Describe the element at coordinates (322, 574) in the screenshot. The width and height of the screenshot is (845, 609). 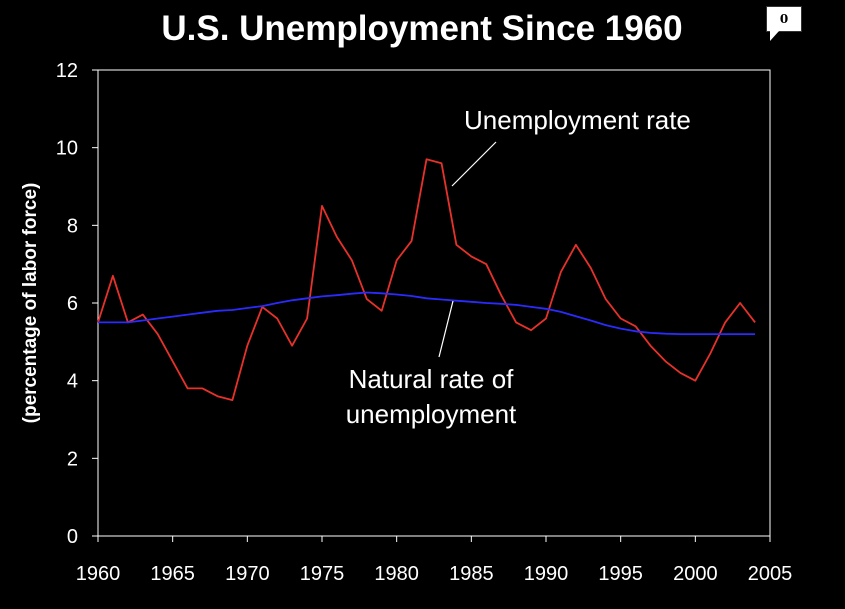
I see `x-tick-label: 1975` at that location.